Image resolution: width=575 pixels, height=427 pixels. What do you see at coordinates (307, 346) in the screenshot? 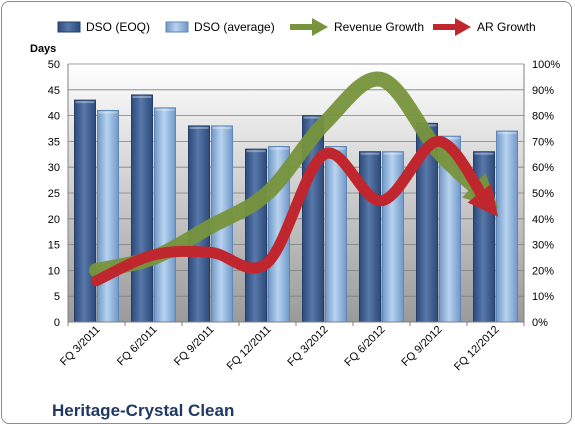
I see `x-tick-label: FQ 3/2012` at bounding box center [307, 346].